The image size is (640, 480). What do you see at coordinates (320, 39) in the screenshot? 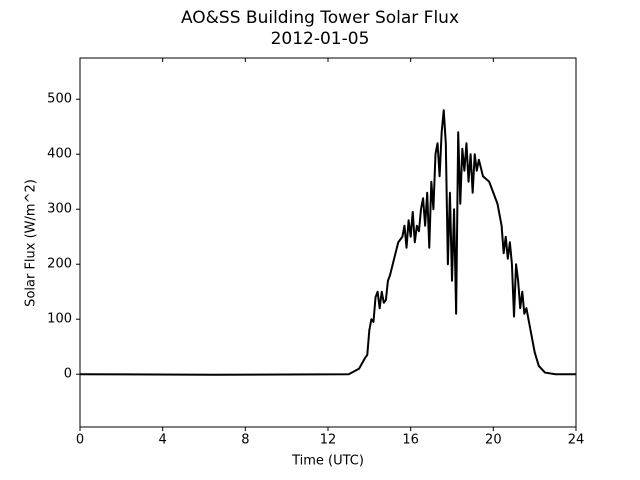
I see `chart-subtitle: 2012-01-05` at bounding box center [320, 39].